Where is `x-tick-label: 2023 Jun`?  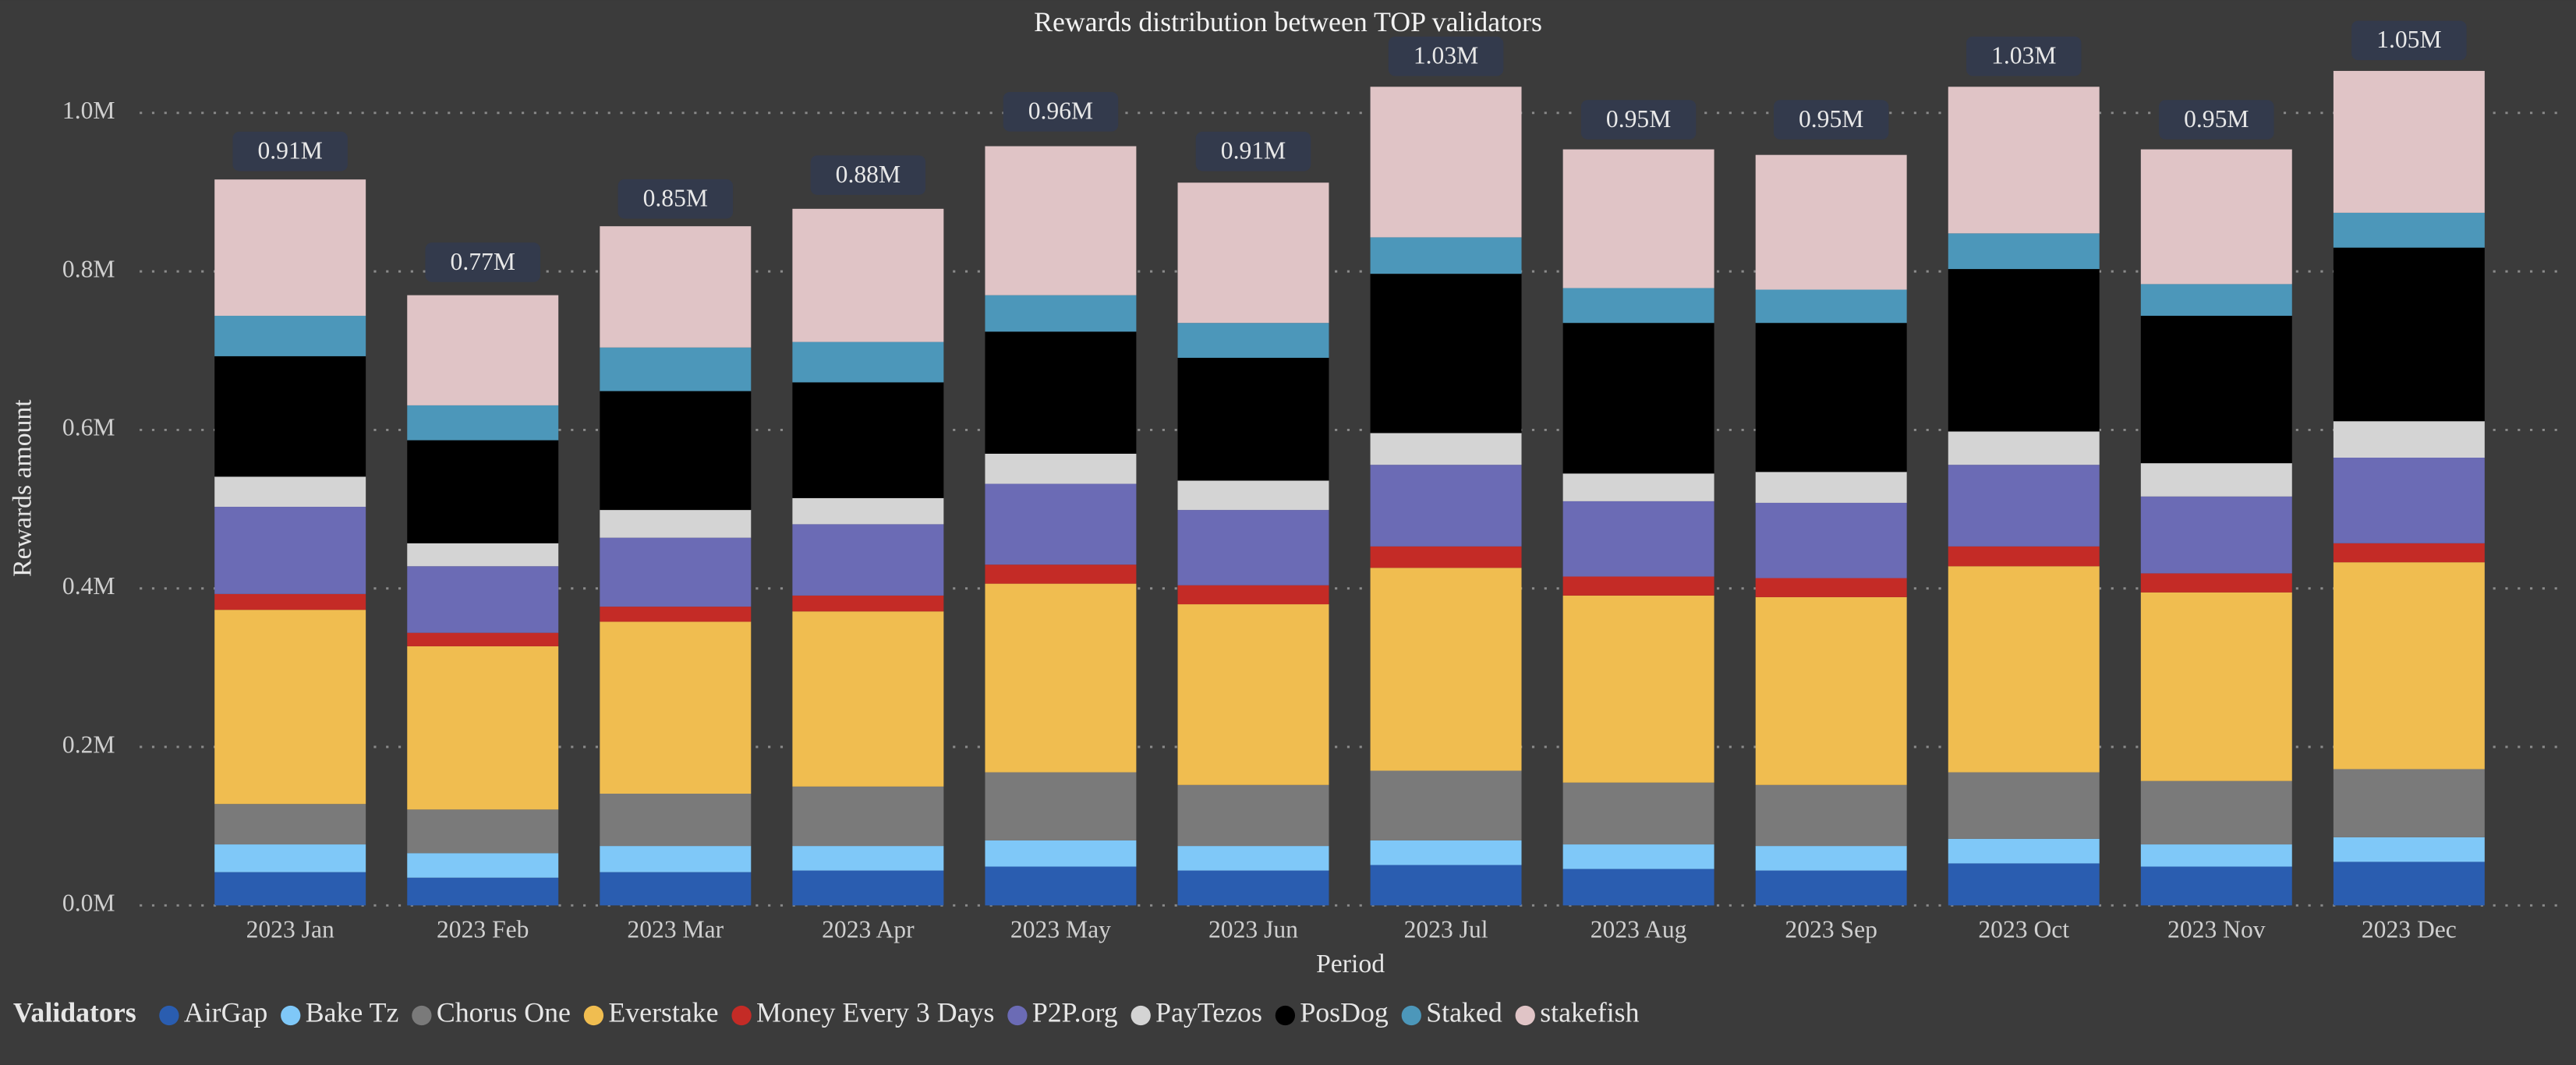
x-tick-label: 2023 Jun is located at coordinates (1253, 929).